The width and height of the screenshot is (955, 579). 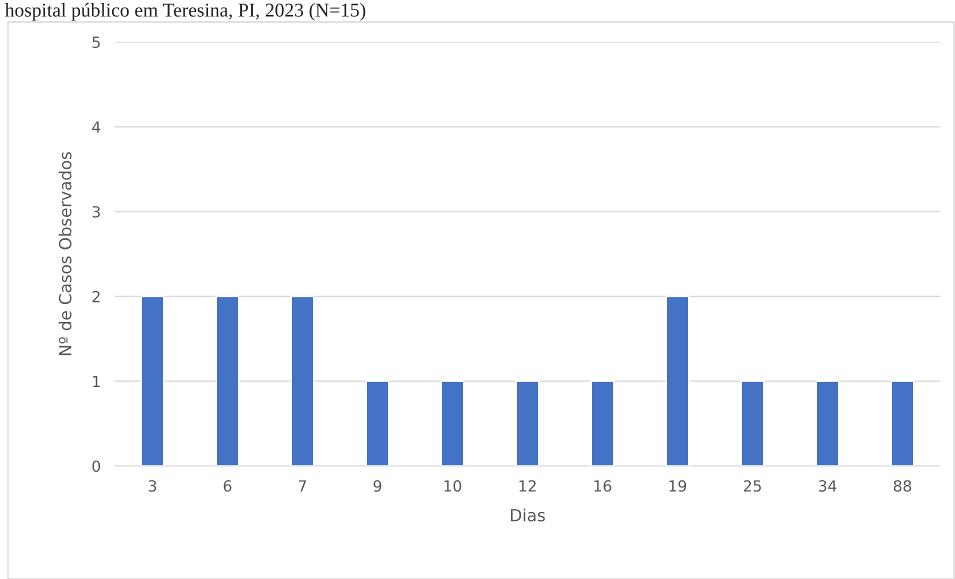 I want to click on x-tick-label: 9, so click(x=378, y=486).